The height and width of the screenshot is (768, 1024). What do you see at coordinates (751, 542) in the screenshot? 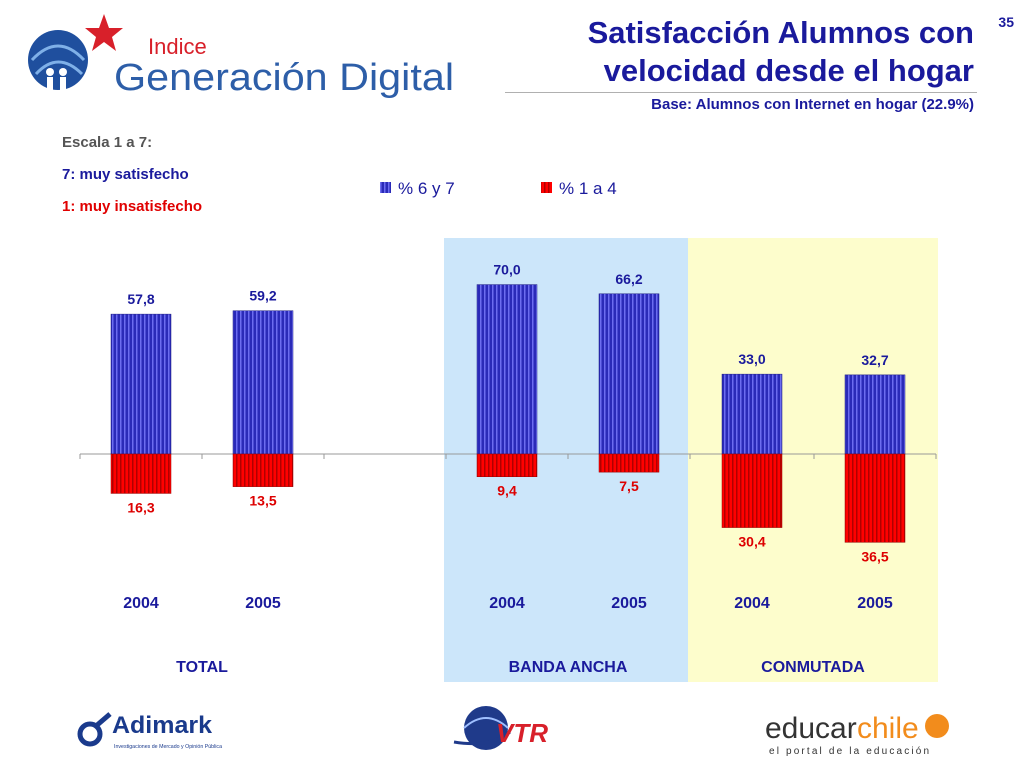
I see `data-label-unsatisfied: 30,4` at bounding box center [751, 542].